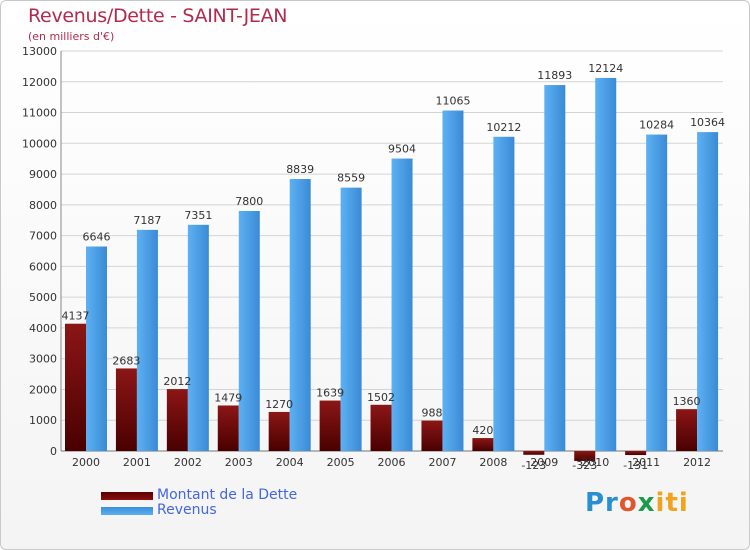 The width and height of the screenshot is (750, 550). What do you see at coordinates (483, 444) in the screenshot?
I see `bar-dette-2008` at bounding box center [483, 444].